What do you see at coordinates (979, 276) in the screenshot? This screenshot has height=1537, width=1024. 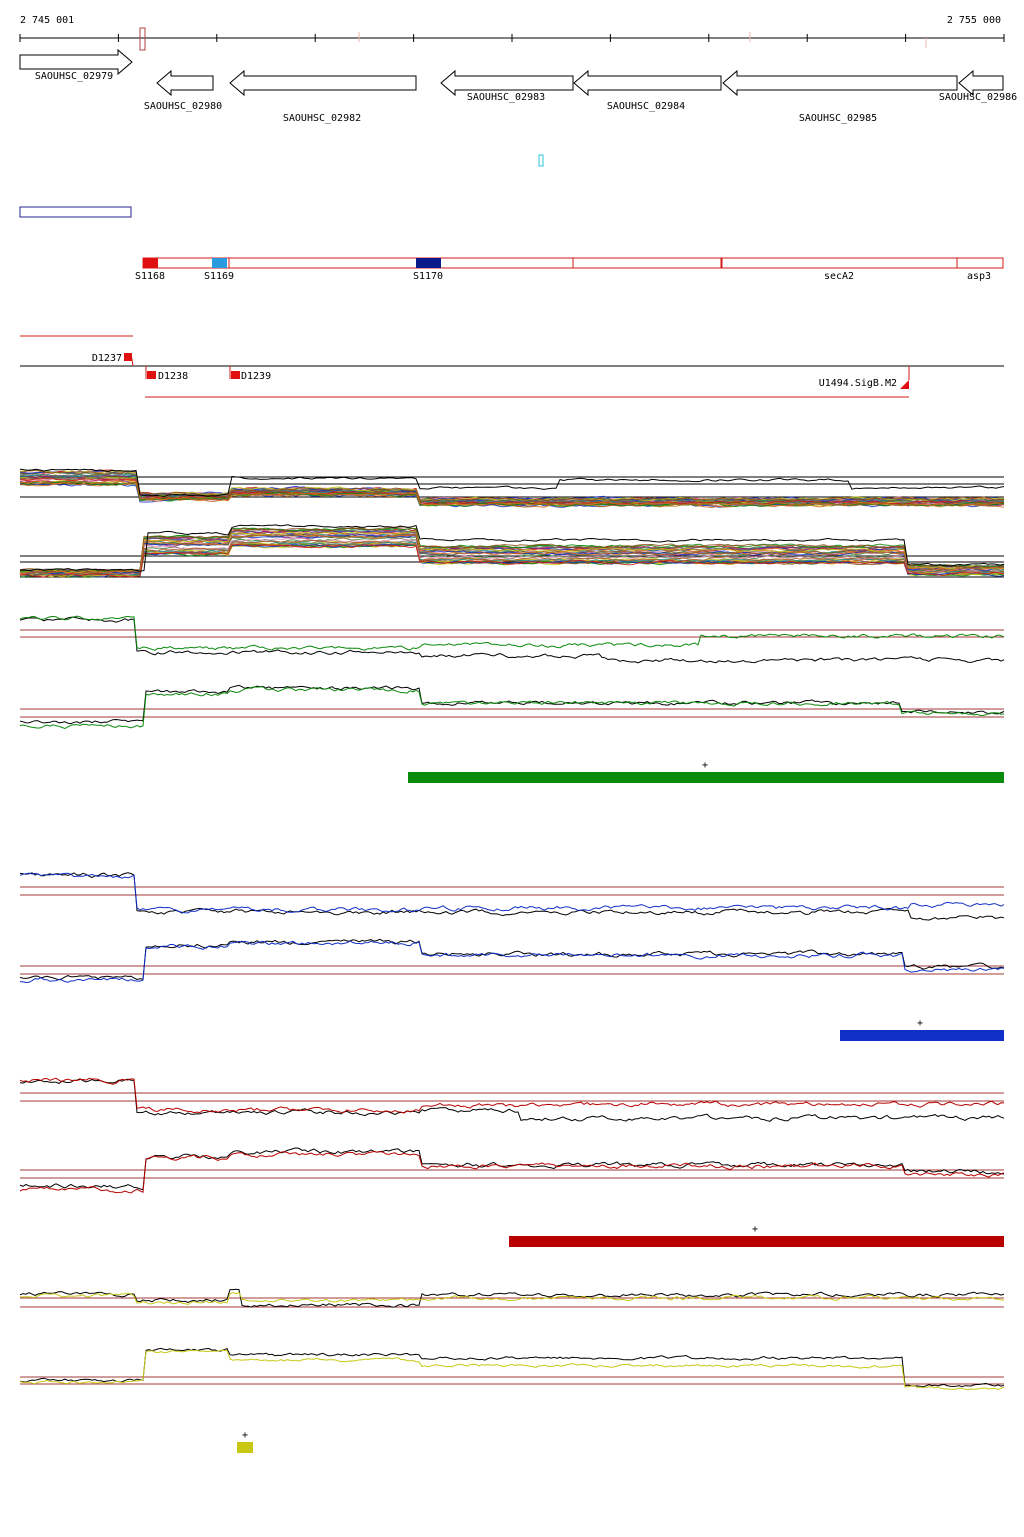 I see `segment-label: asp3` at bounding box center [979, 276].